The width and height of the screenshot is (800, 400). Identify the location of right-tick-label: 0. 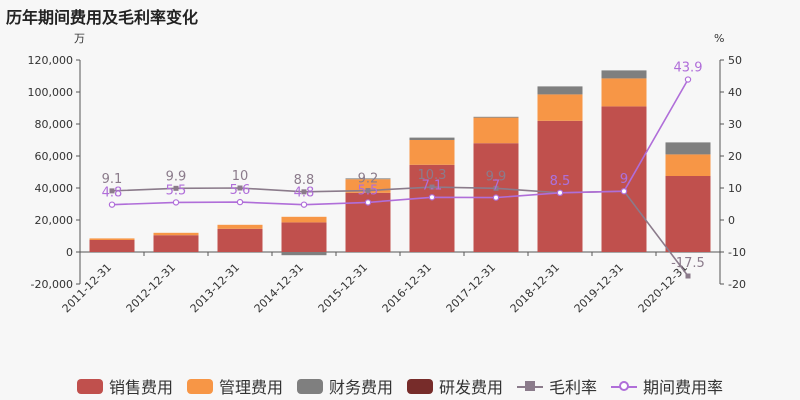
(731, 220).